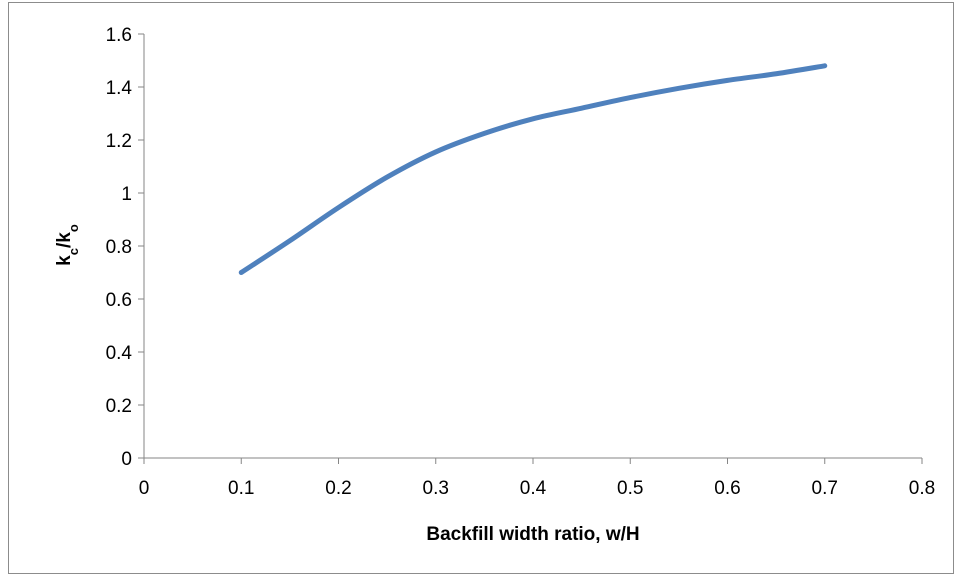 This screenshot has height=577, width=959. I want to click on y-tick-label: 0.2, so click(119, 406).